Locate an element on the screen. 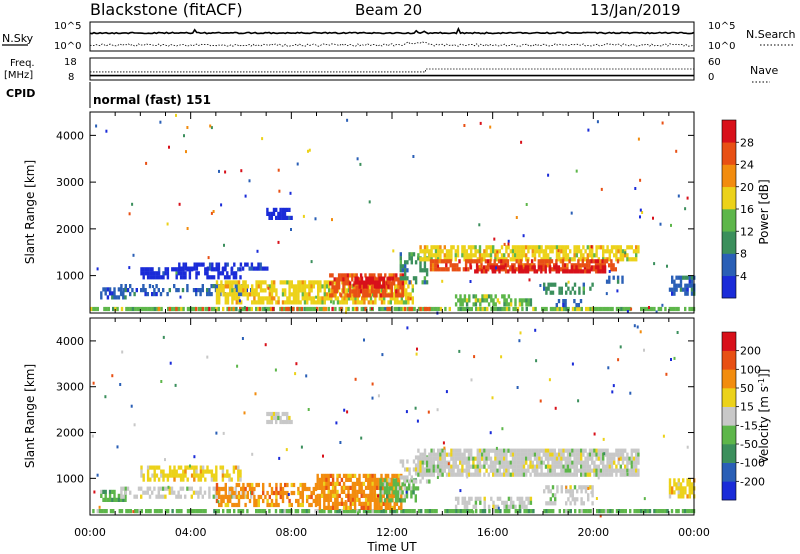  power-ylabel: Slant Range [km] is located at coordinates (30, 212).